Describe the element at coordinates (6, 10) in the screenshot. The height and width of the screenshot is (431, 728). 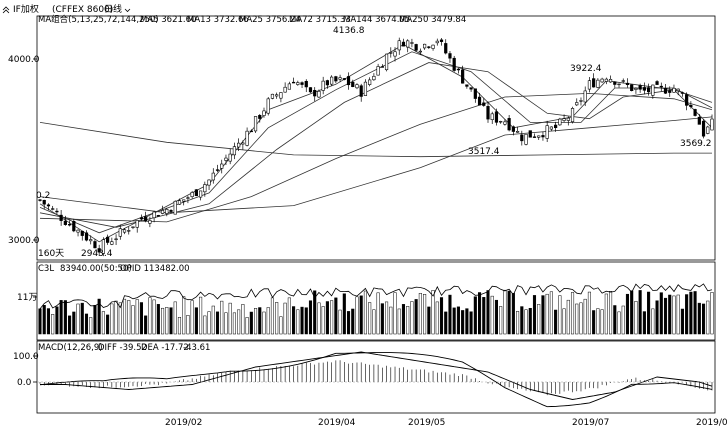
I see `collapse-icon` at that location.